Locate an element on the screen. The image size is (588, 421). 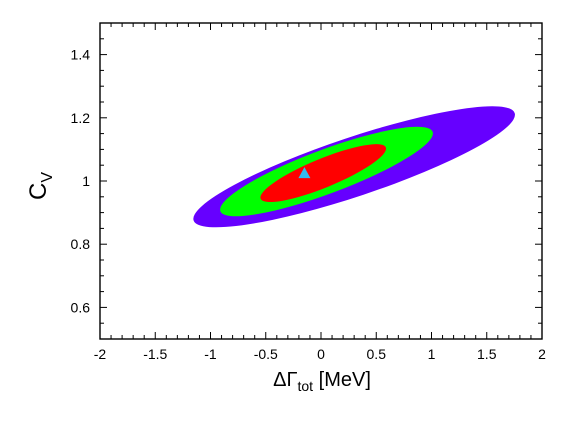
region-inner is located at coordinates (323, 173).